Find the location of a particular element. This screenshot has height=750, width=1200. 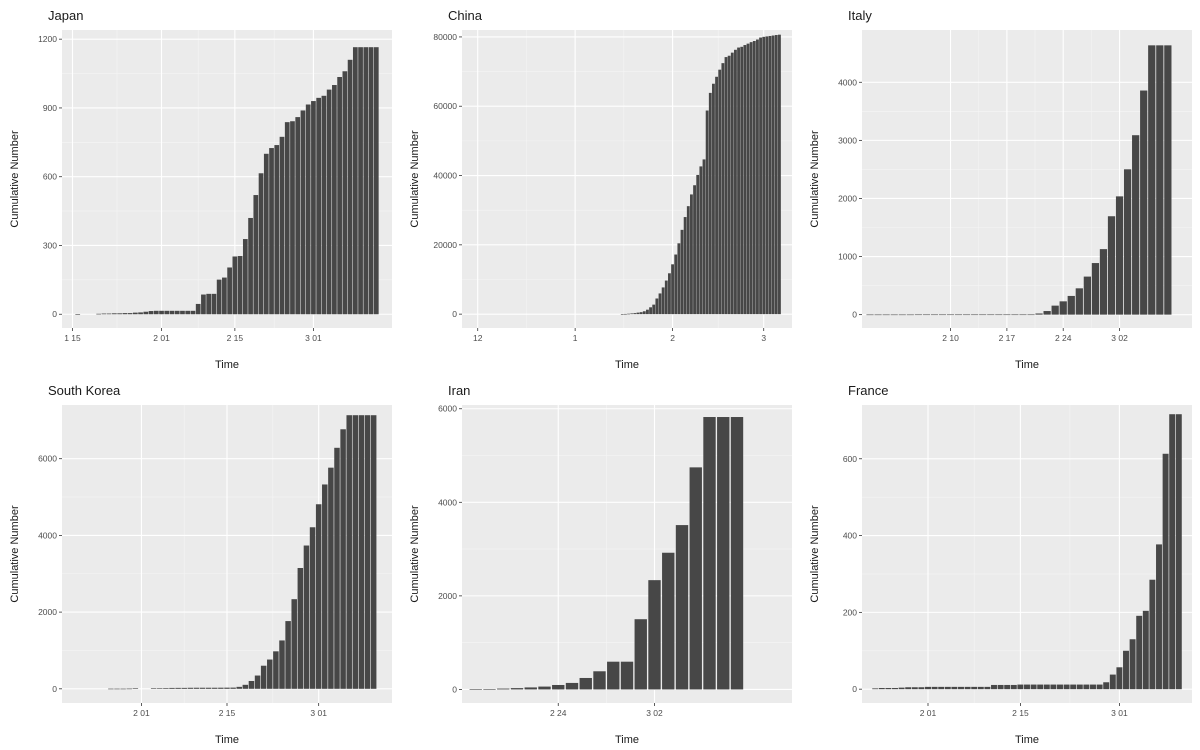

y-tick-label: 3000 is located at coordinates (847, 140).